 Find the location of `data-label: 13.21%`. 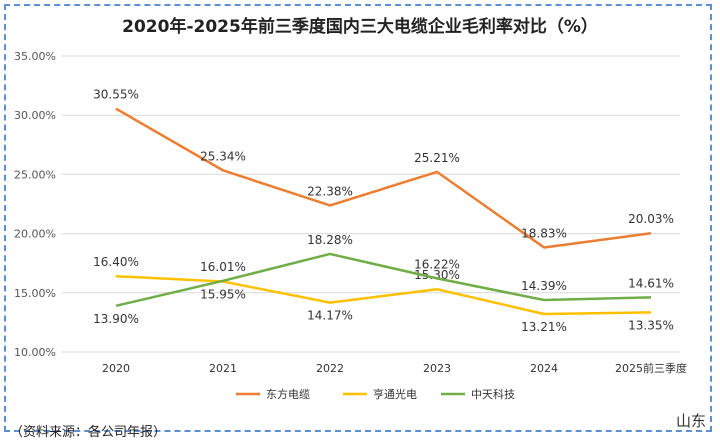

data-label: 13.21% is located at coordinates (544, 327).